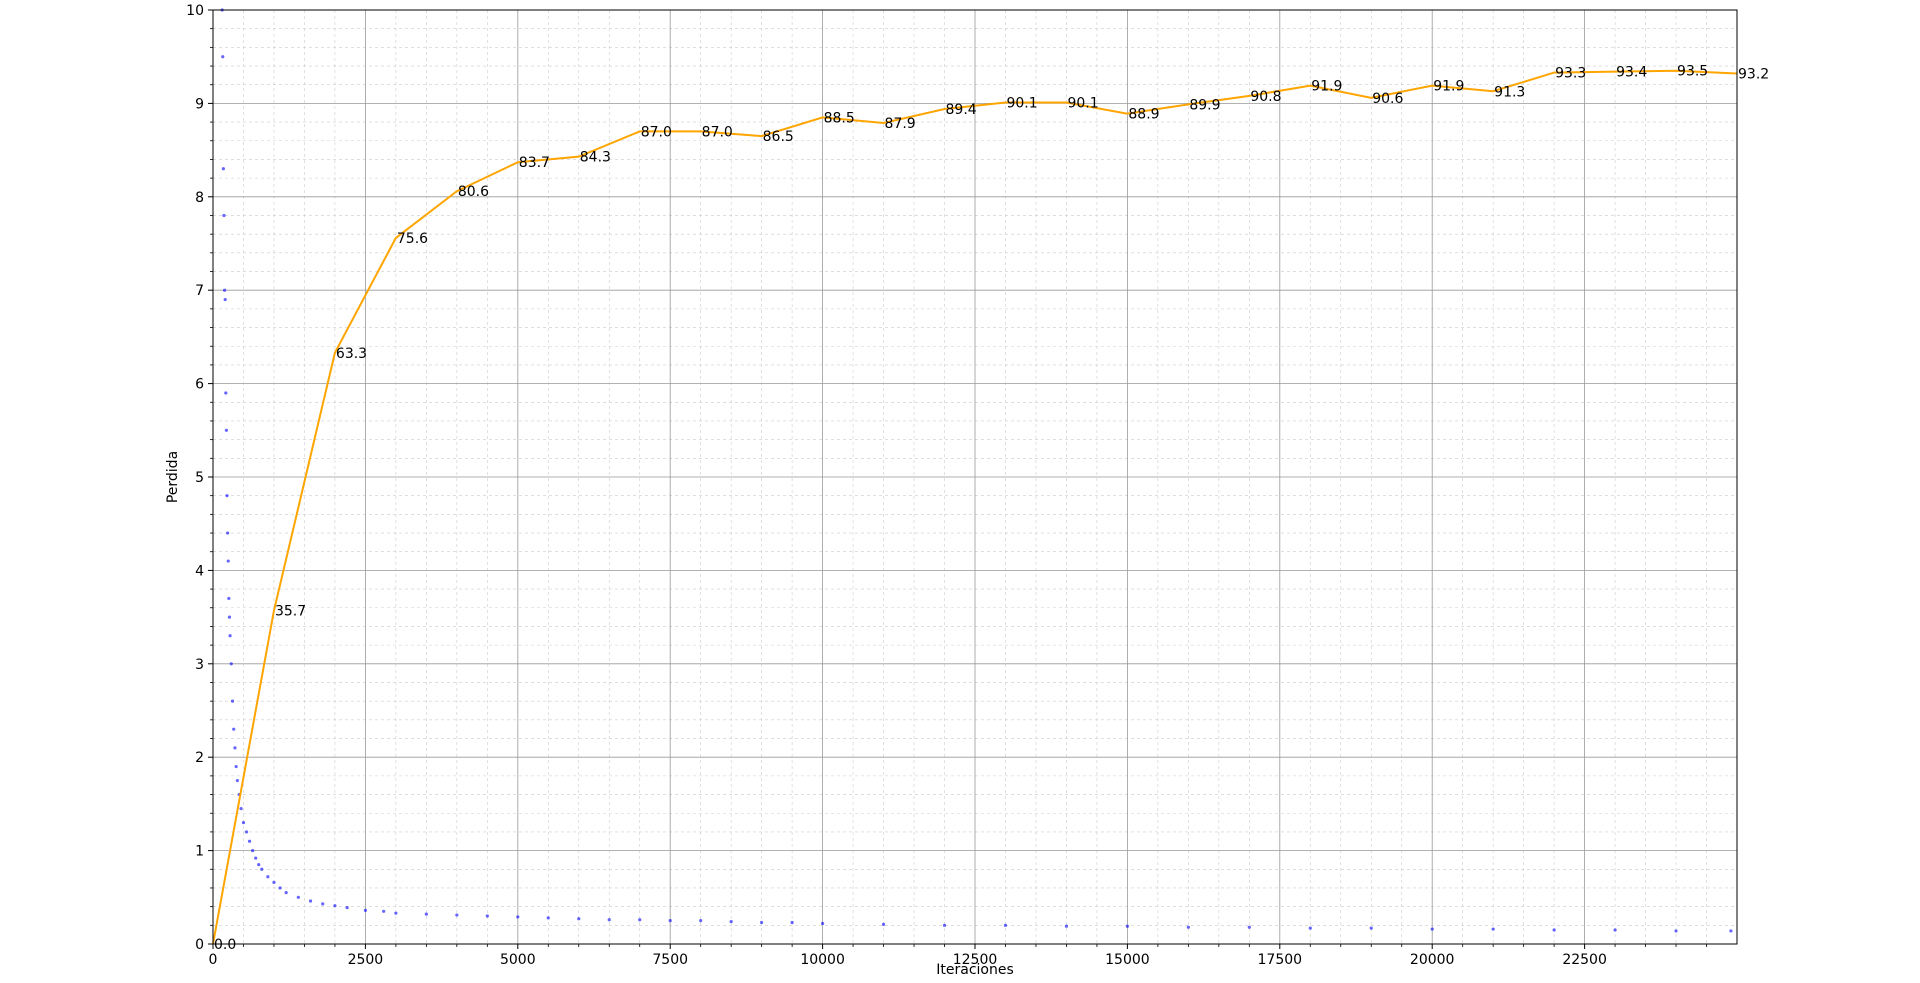 The image size is (1920, 983). What do you see at coordinates (412, 239) in the screenshot?
I see `data-label: 75.6` at bounding box center [412, 239].